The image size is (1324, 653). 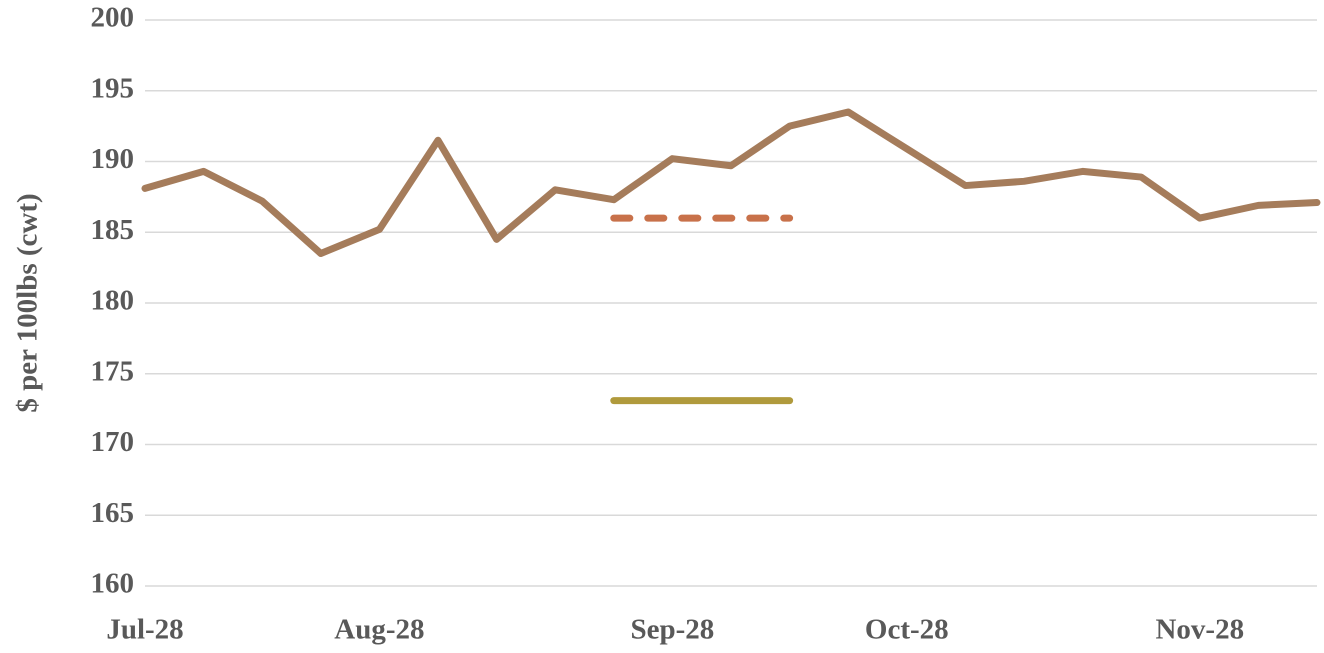 I want to click on x-tick-label: Jul-28, so click(x=144, y=630).